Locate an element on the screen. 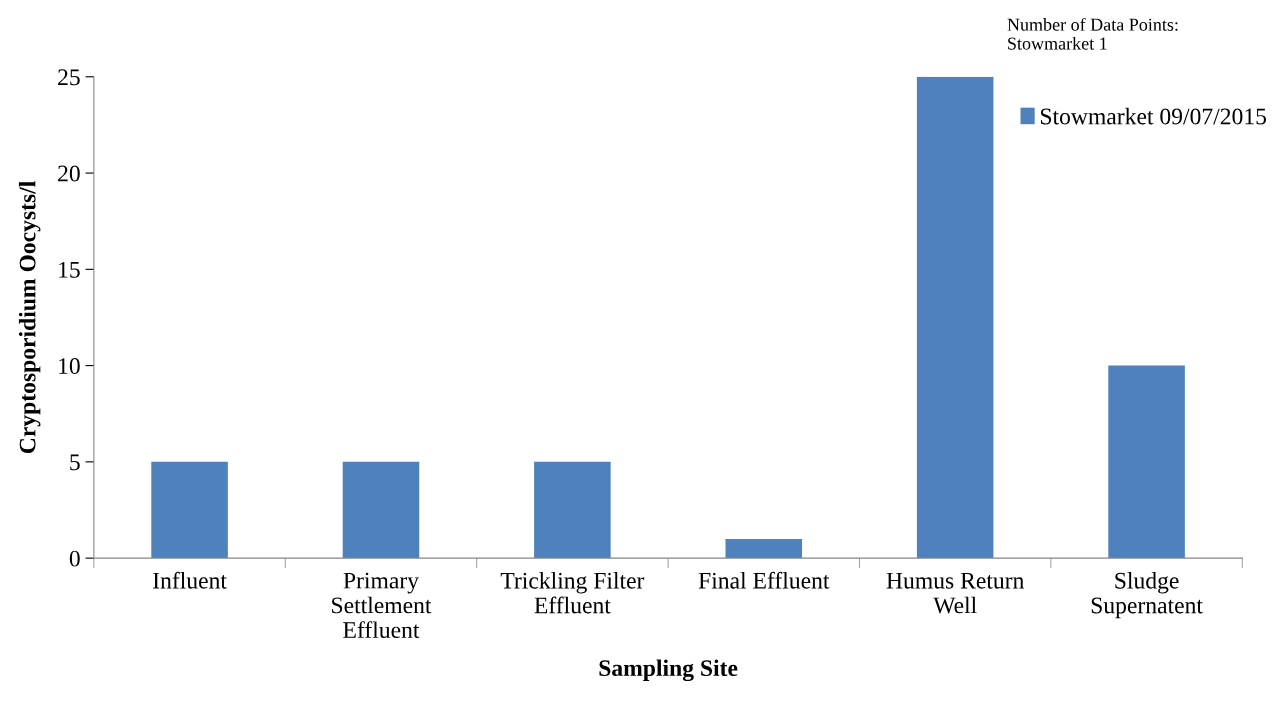 The image size is (1286, 711). text: Number of Data Points: Stowmarket 1 is located at coordinates (1092, 33).